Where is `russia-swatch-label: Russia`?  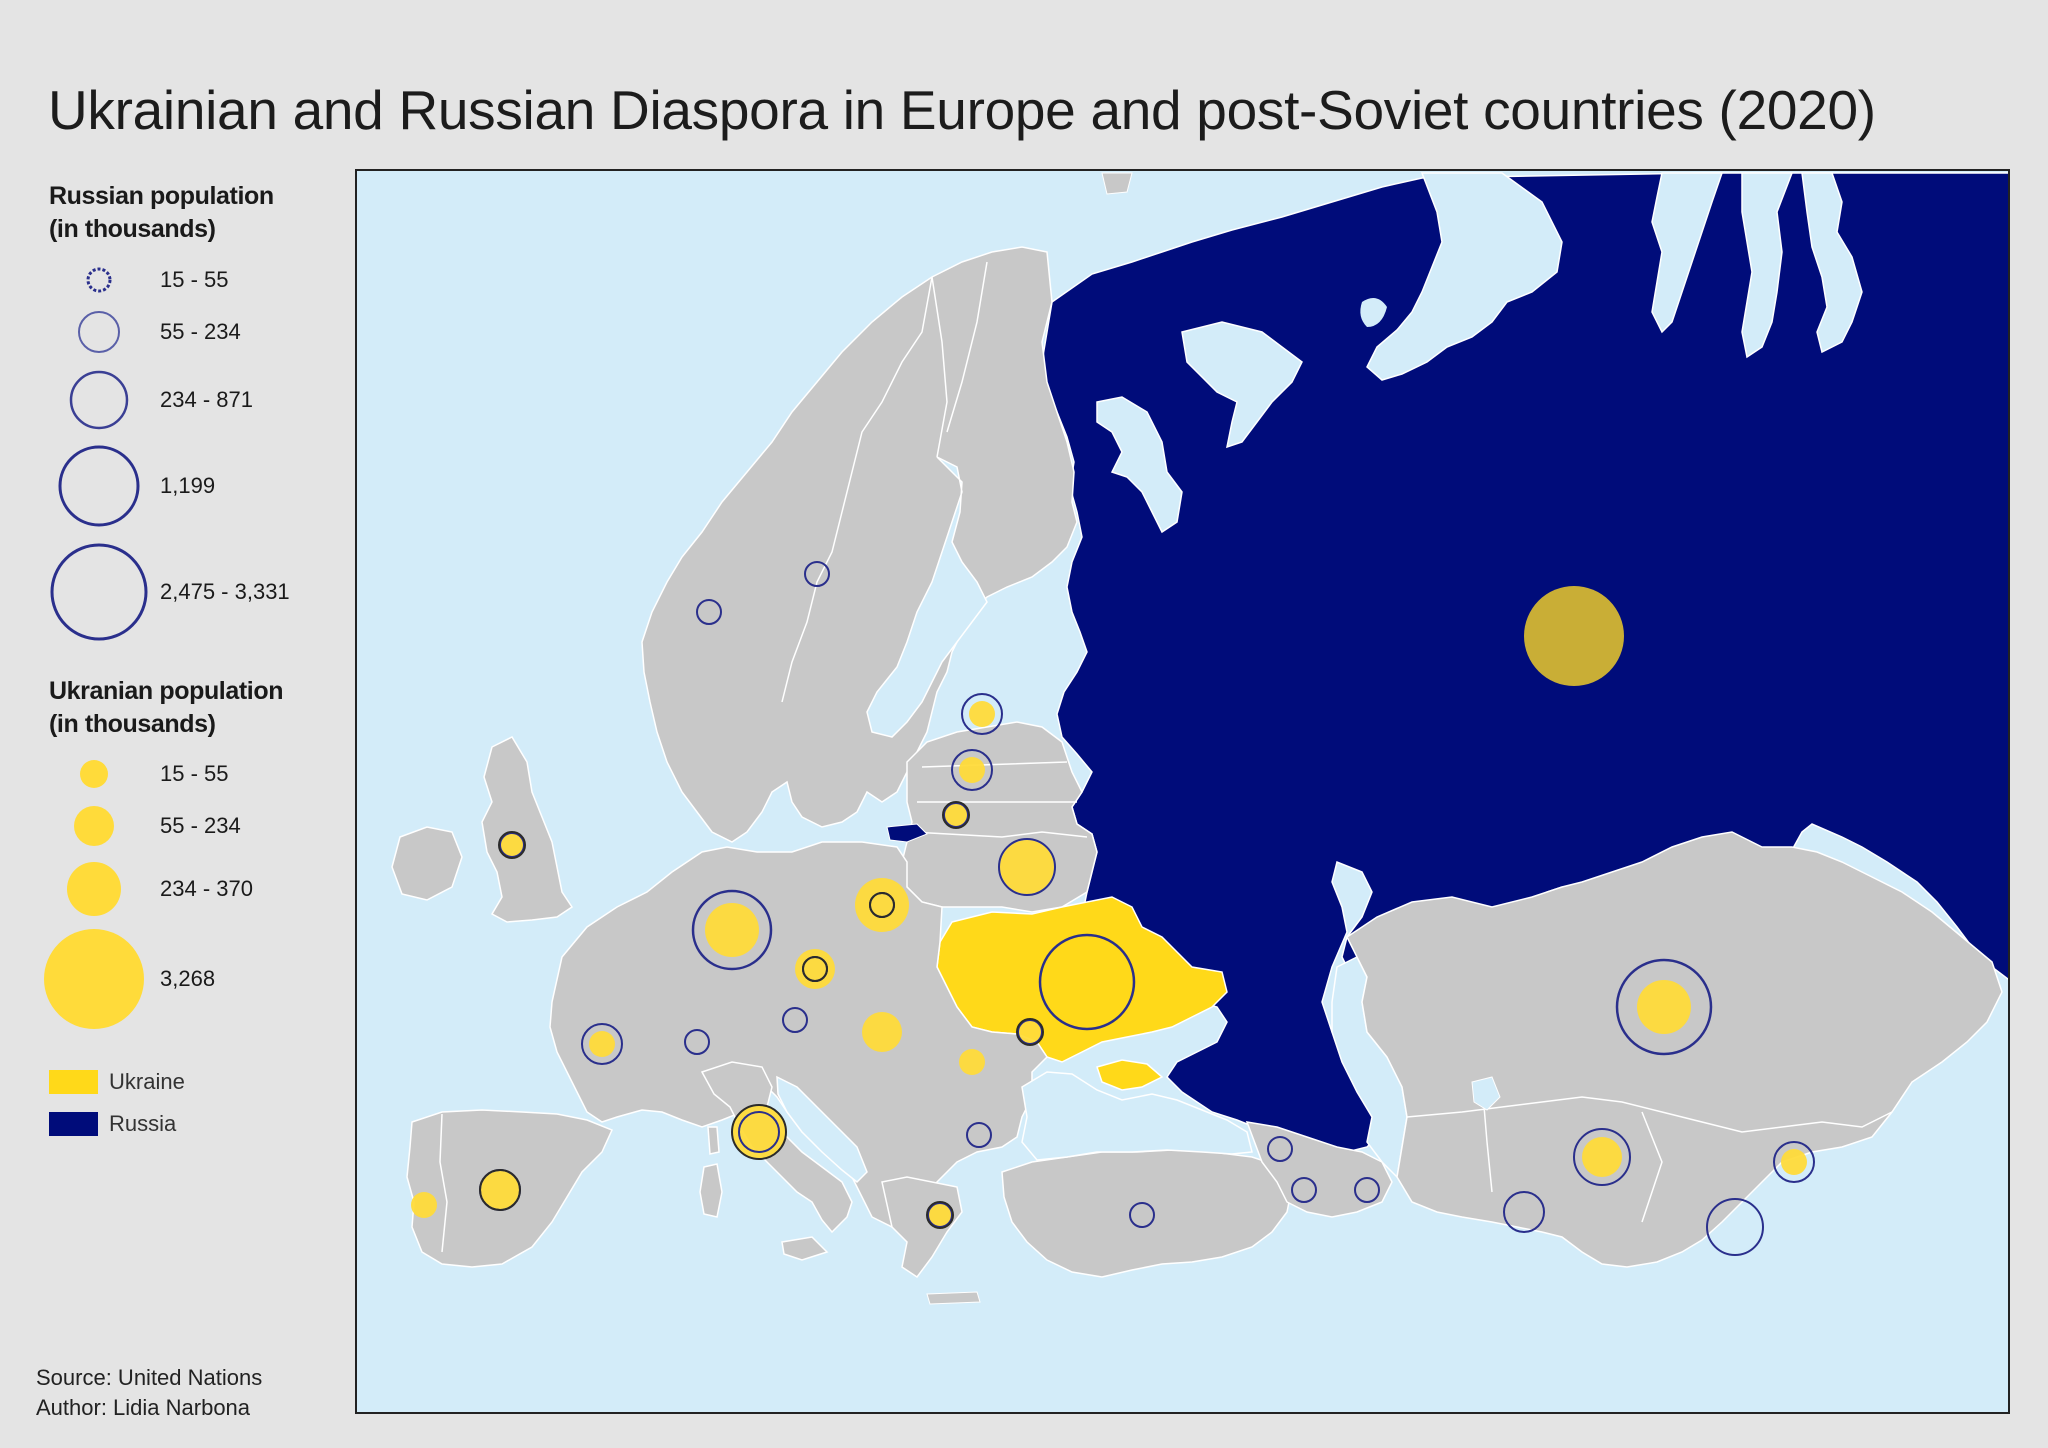
russia-swatch-label: Russia is located at coordinates (143, 1123).